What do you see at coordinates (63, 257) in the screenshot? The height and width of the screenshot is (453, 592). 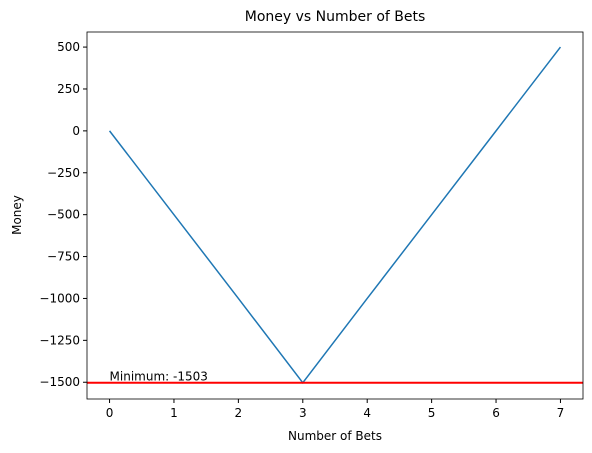 I see `y-tick-label: −750` at bounding box center [63, 257].